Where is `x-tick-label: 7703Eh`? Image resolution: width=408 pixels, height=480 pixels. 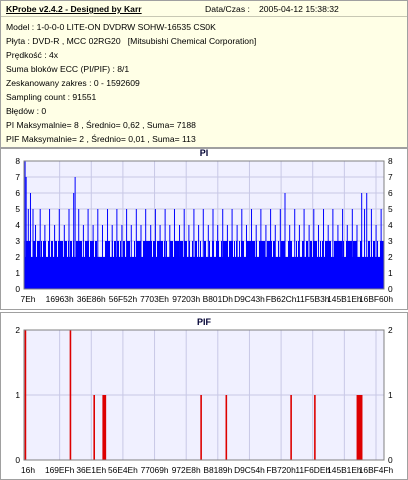
x-tick-label: 7703Eh is located at coordinates (154, 299).